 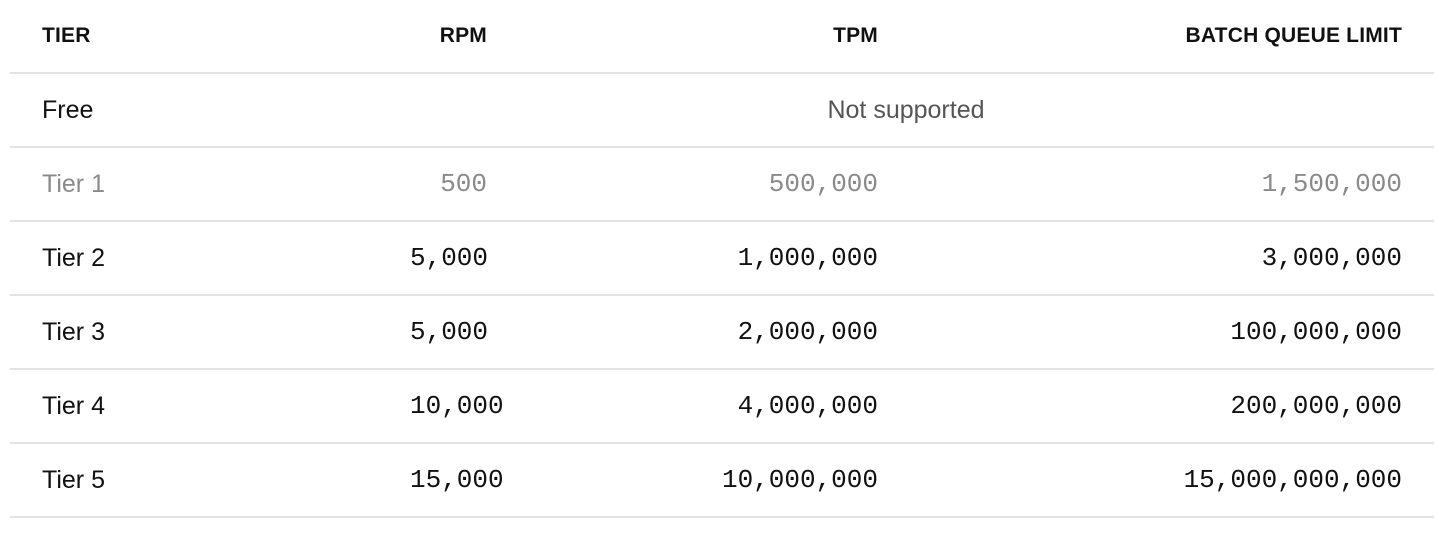 I want to click on table-row-tier-1: Tier 1 500 500,000 1,500,000, so click(x=722, y=184).